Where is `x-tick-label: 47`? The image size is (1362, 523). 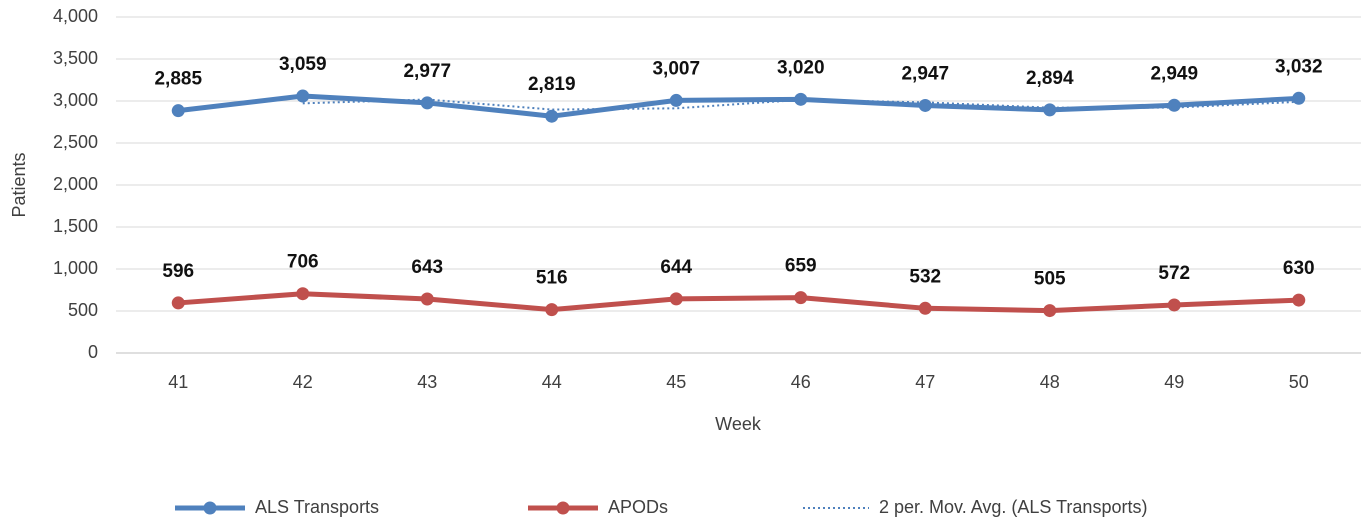 x-tick-label: 47 is located at coordinates (925, 382).